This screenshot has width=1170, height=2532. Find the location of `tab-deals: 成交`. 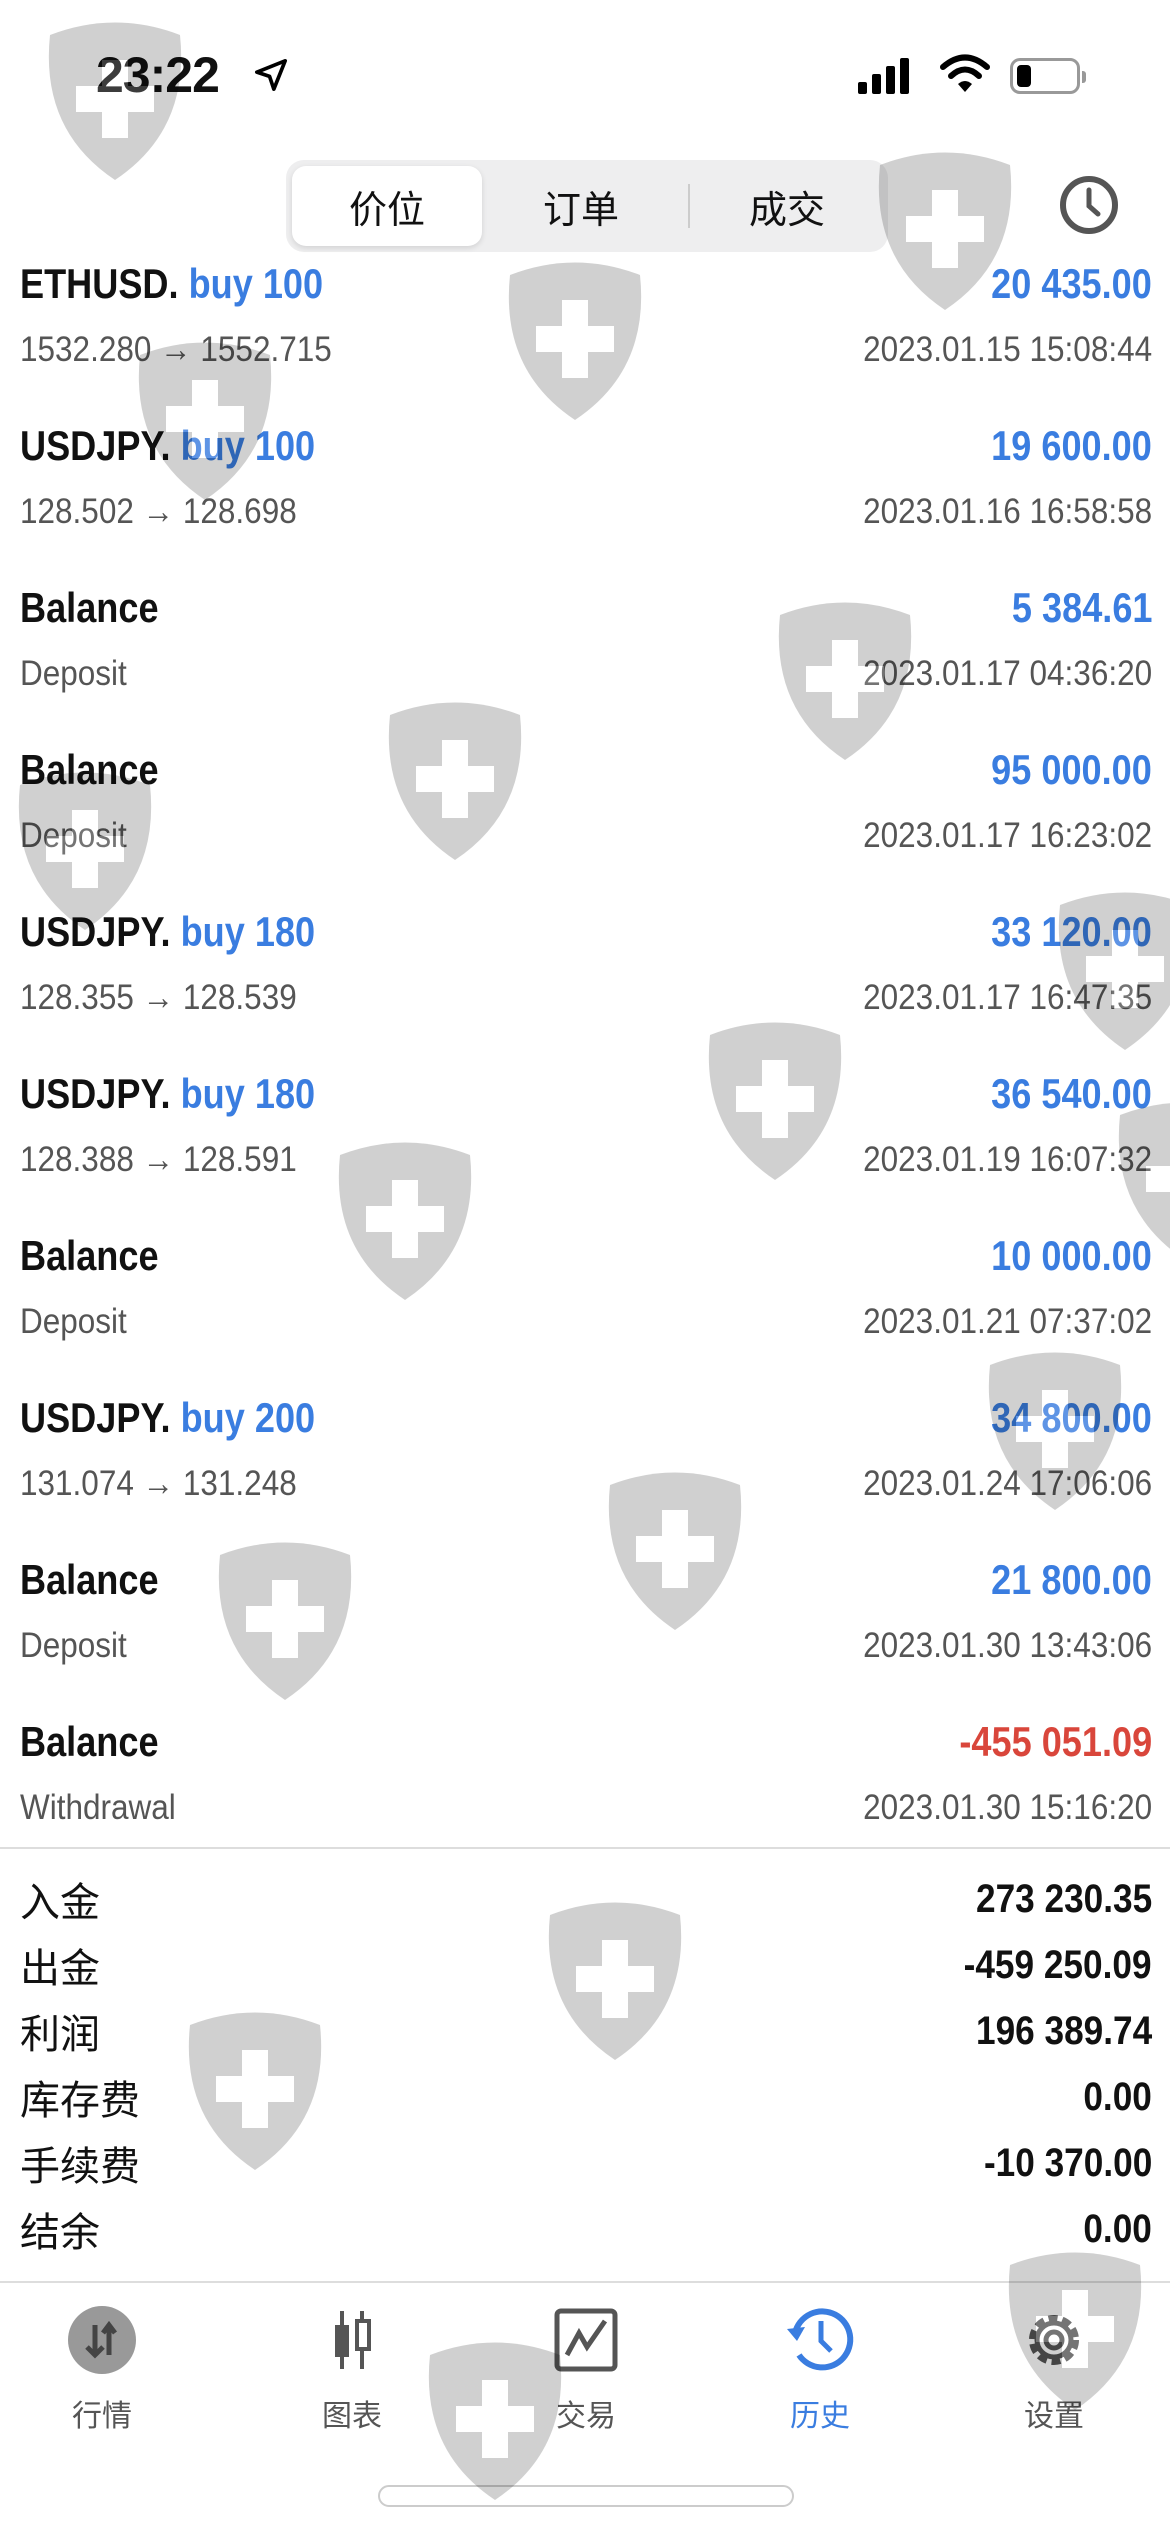

tab-deals: 成交 is located at coordinates (786, 210).